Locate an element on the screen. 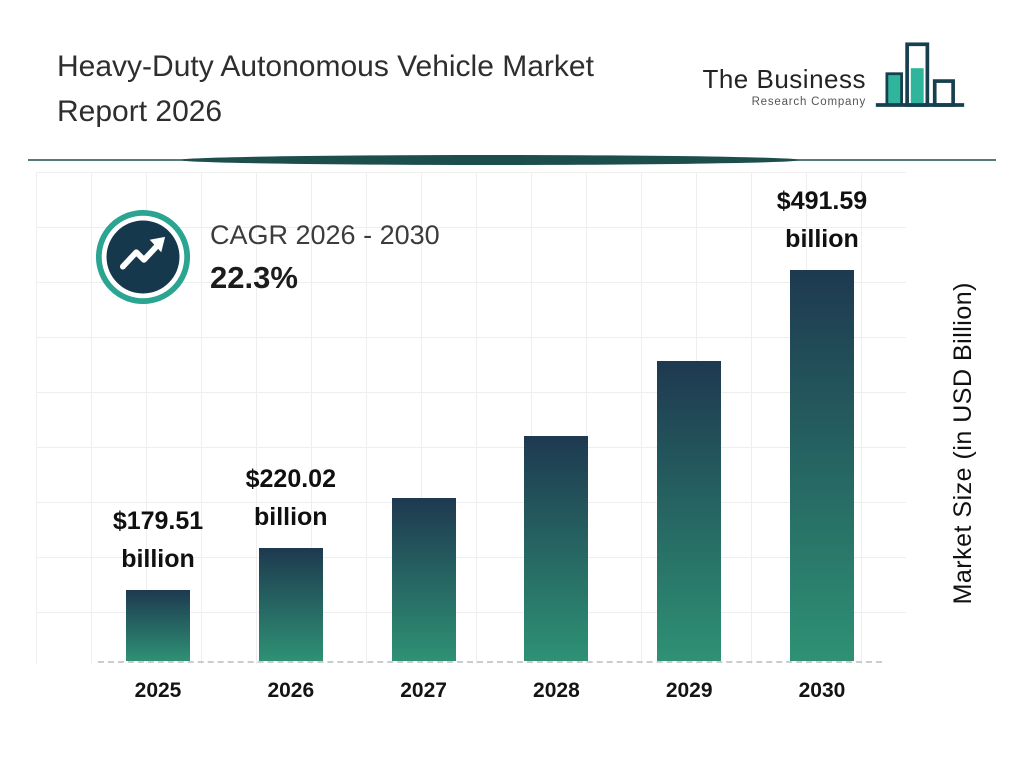  bar-group-2025: $179.51 billion is located at coordinates (158, 582).